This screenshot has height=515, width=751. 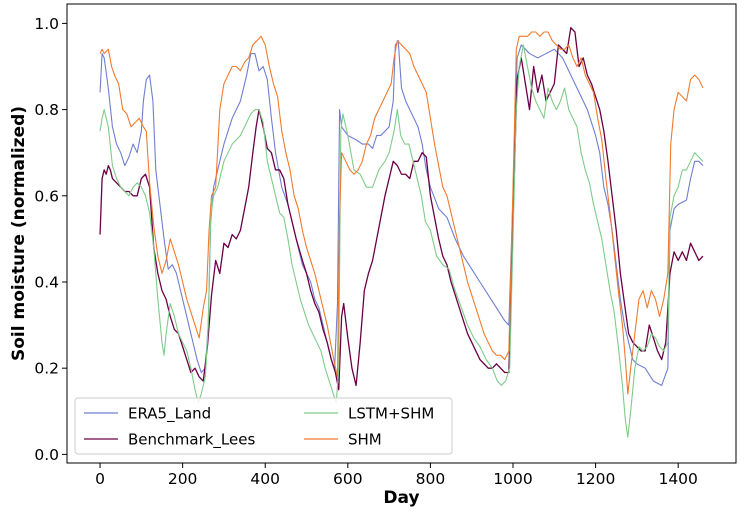 What do you see at coordinates (365, 440) in the screenshot?
I see `legend-label-shm: SHM` at bounding box center [365, 440].